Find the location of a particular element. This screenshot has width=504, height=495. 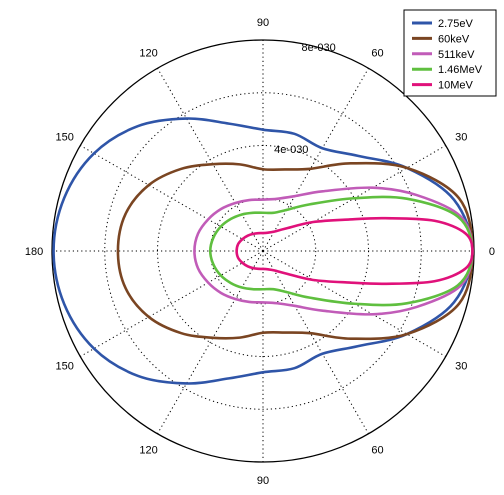

angle-tick-240: 120 is located at coordinates (148, 450).